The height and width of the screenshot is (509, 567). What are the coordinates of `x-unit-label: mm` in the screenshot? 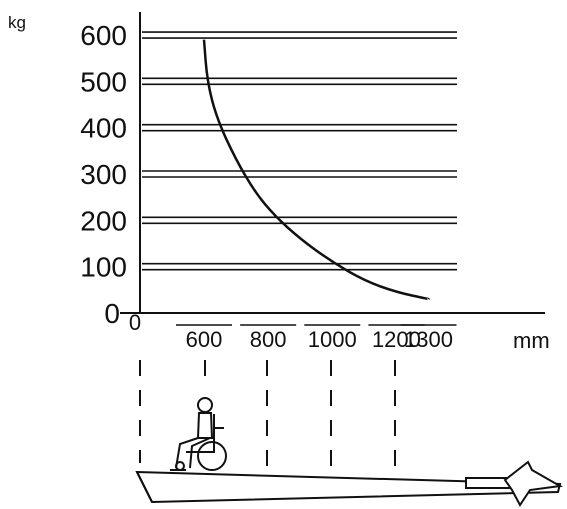 It's located at (531, 340).